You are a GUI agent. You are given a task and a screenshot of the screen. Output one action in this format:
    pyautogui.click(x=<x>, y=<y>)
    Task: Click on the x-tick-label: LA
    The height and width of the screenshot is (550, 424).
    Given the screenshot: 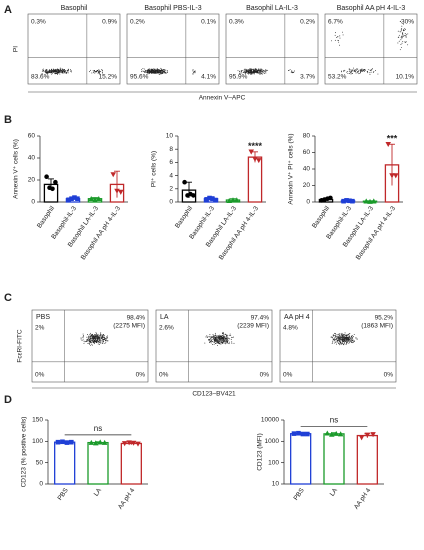 What is the action you would take?
    pyautogui.click(x=334, y=492)
    